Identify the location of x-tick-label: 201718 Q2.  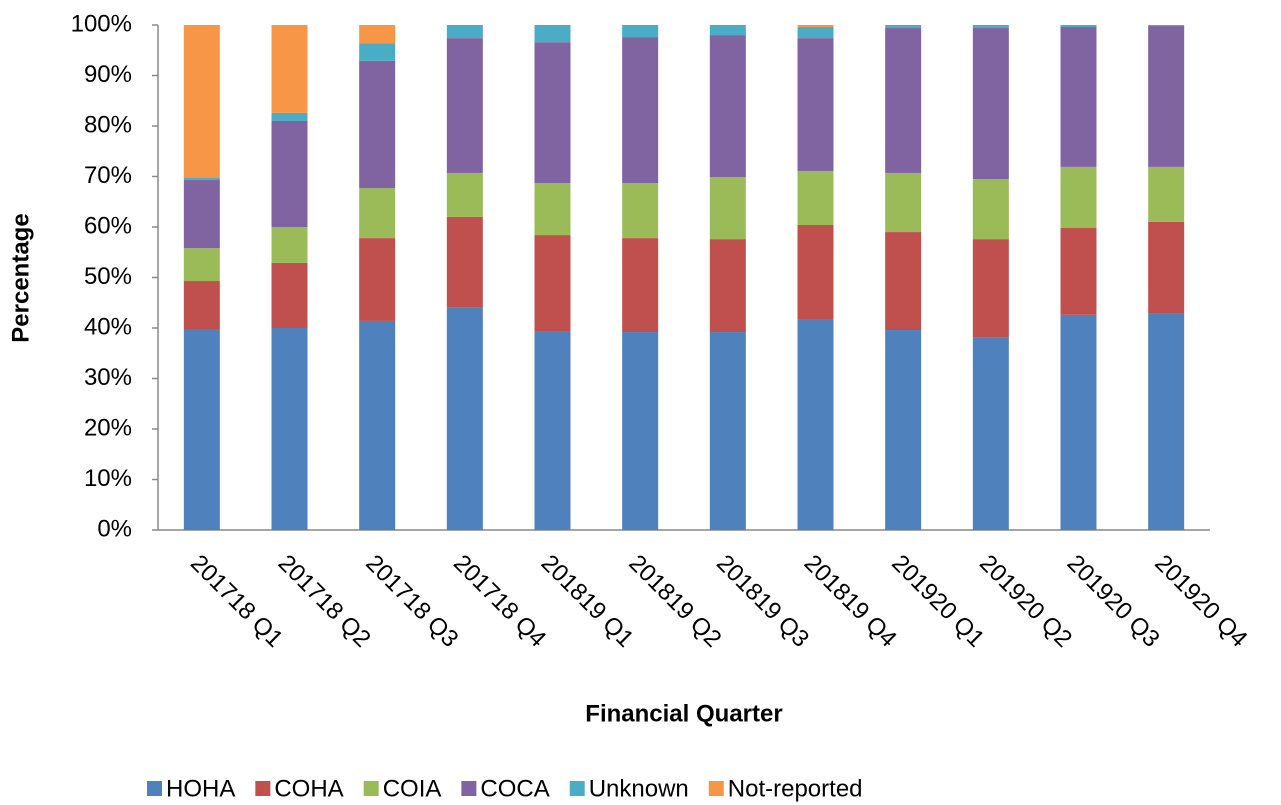
(324, 601).